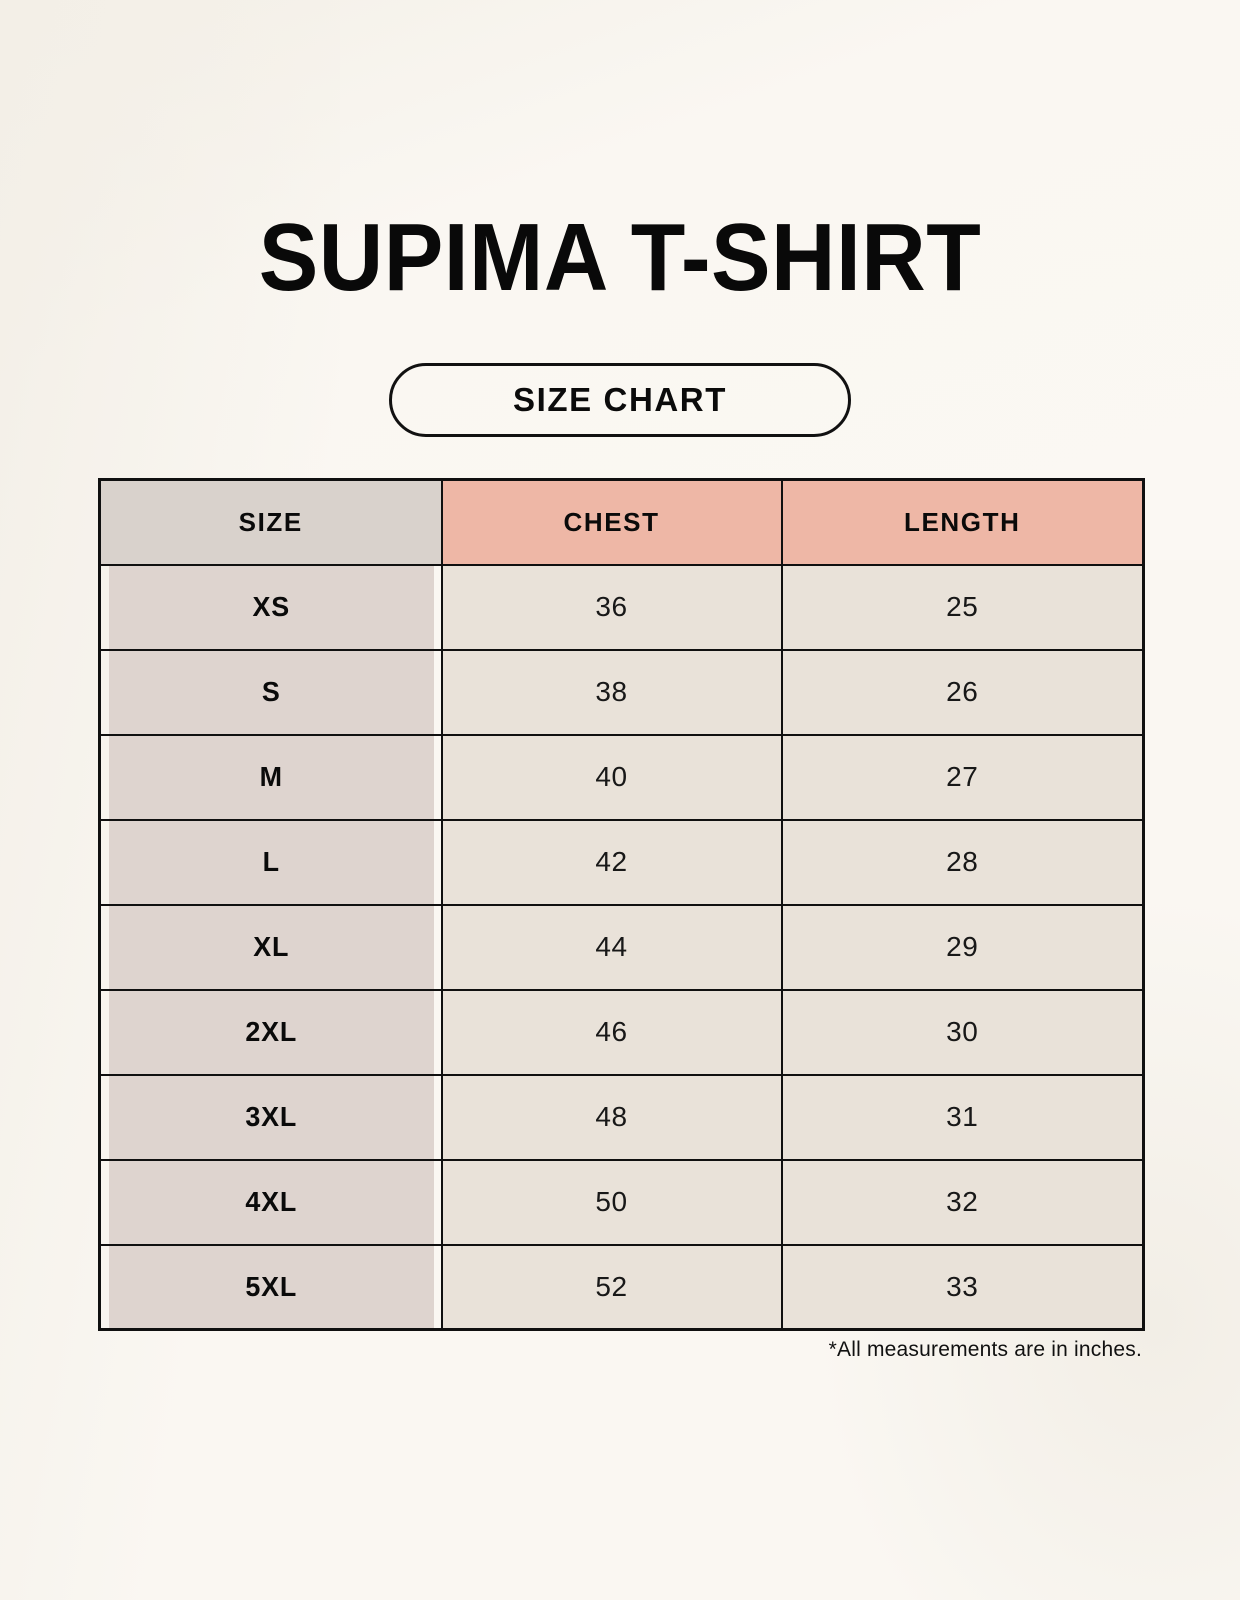  What do you see at coordinates (270, 1287) in the screenshot?
I see `cell-size: 5XL` at bounding box center [270, 1287].